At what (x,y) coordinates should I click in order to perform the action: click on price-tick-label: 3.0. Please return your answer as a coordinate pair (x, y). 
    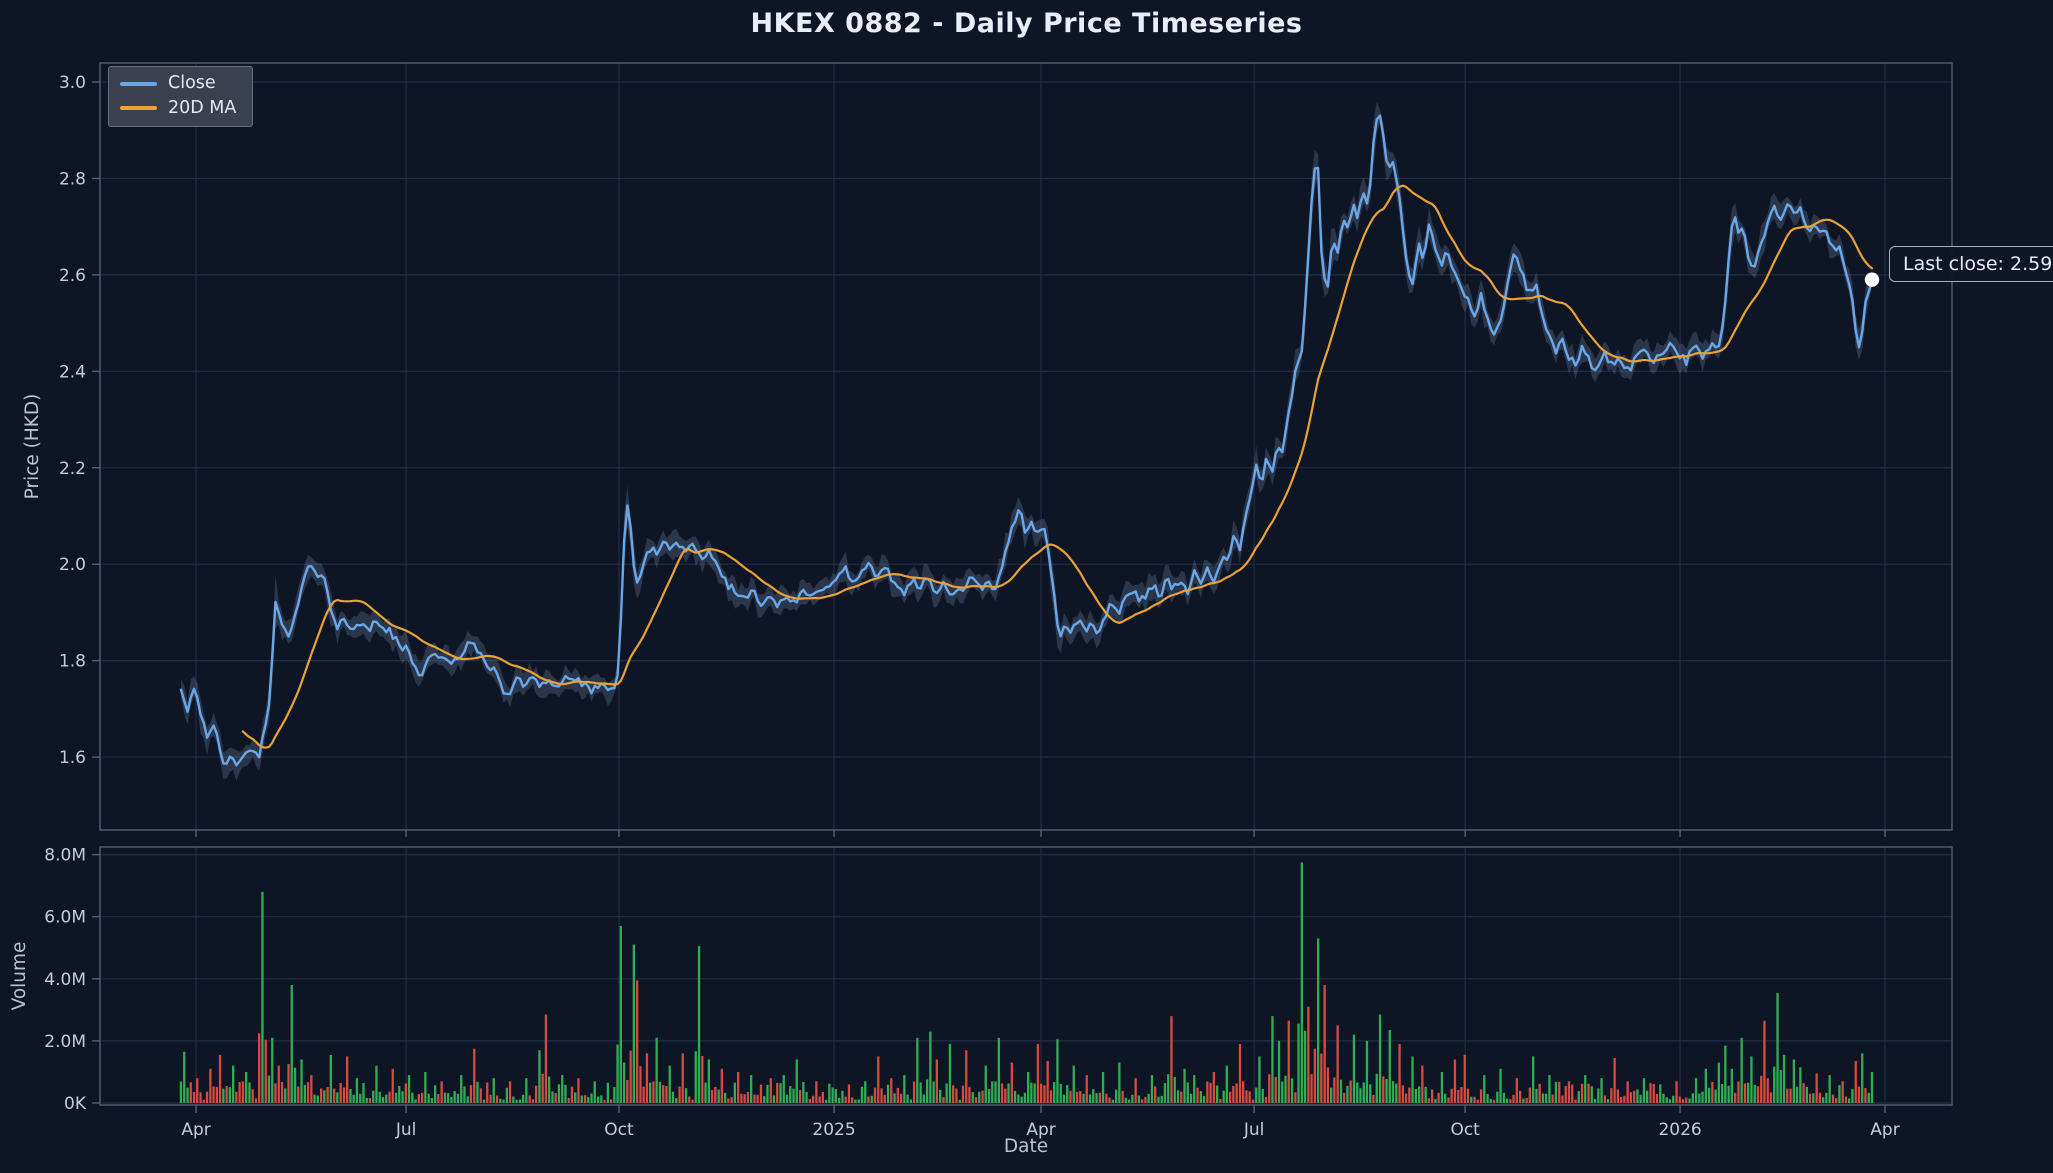
    Looking at the image, I should click on (72, 83).